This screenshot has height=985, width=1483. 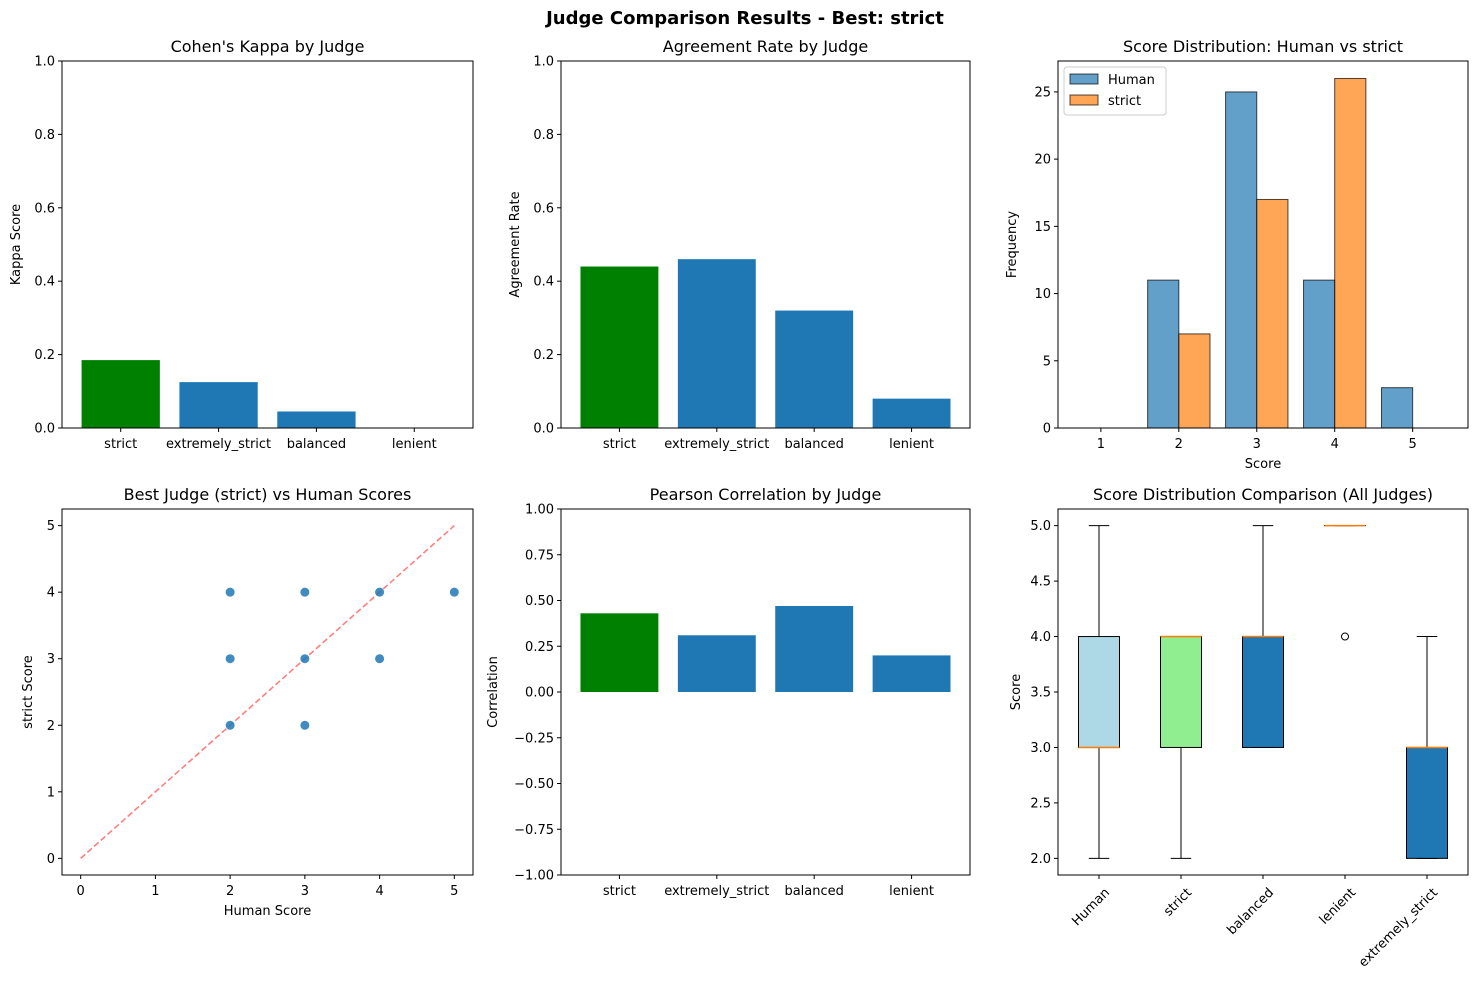 I want to click on y-tick-label: −1.00, so click(x=534, y=876).